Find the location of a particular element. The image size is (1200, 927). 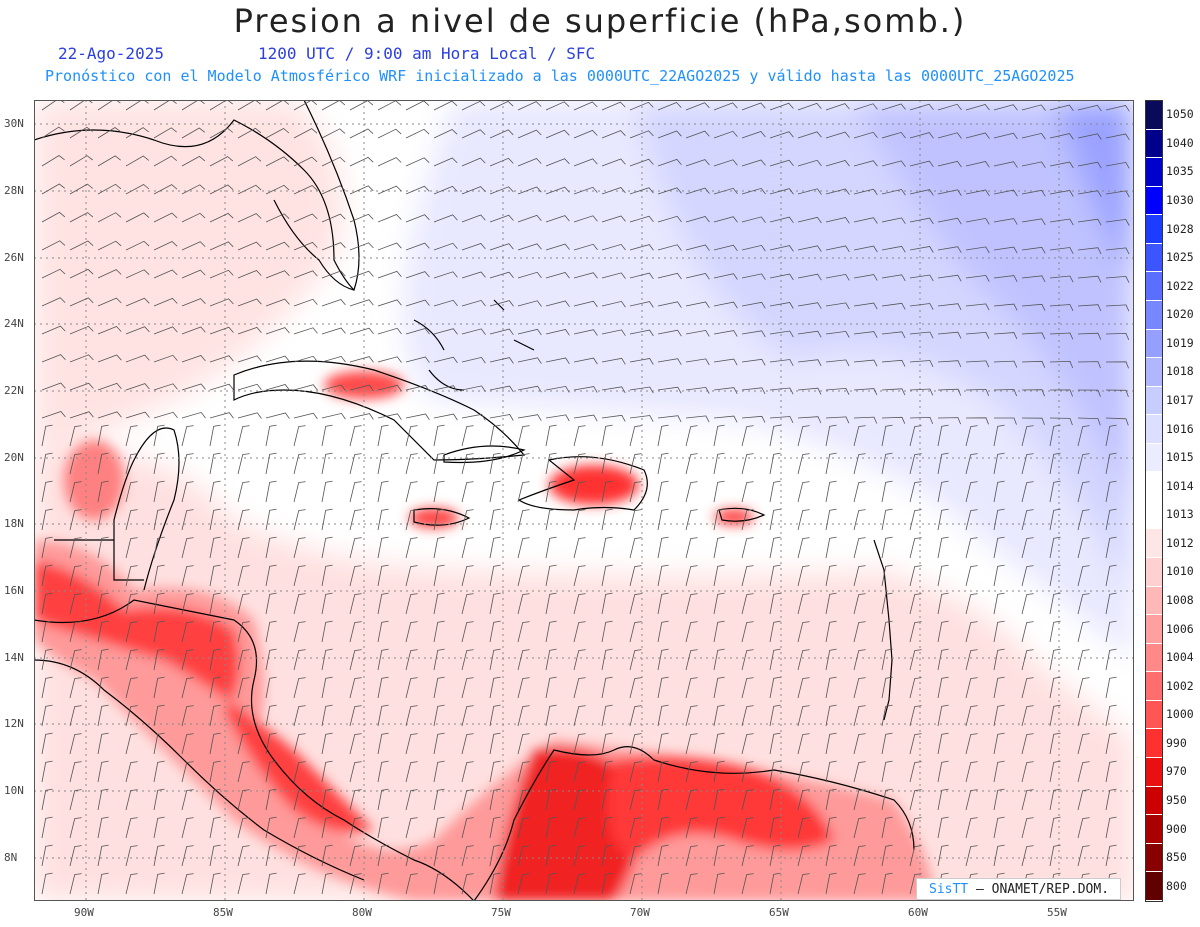

lat-label: 24N is located at coordinates (14, 323).